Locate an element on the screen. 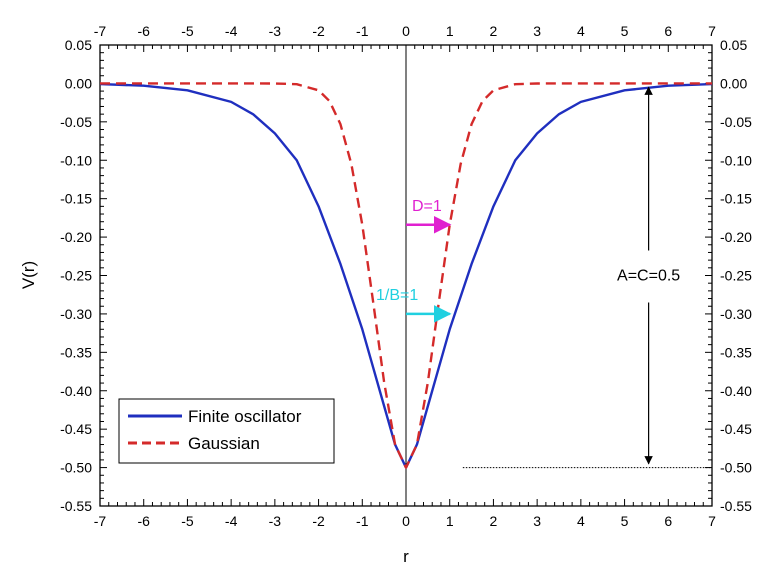 This screenshot has width=775, height=573. y-tick-label-right: -0.40 is located at coordinates (736, 391).